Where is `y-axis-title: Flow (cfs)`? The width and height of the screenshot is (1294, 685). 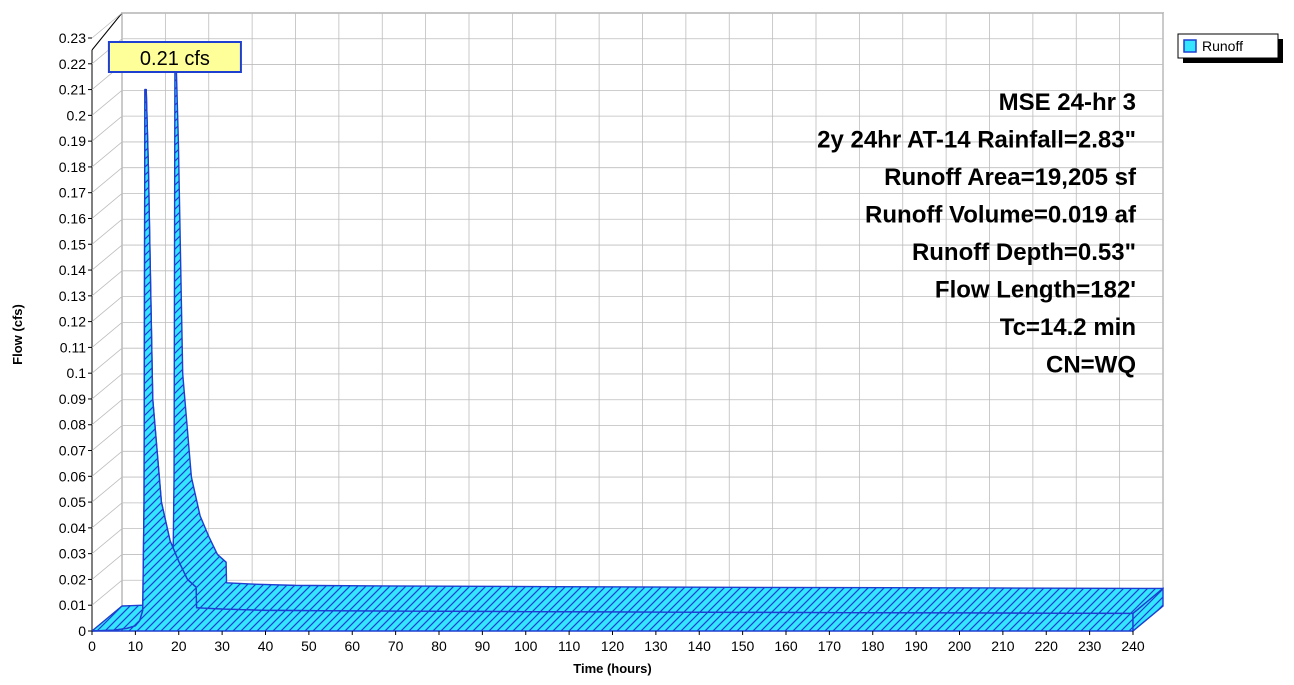 y-axis-title: Flow (cfs) is located at coordinates (17, 334).